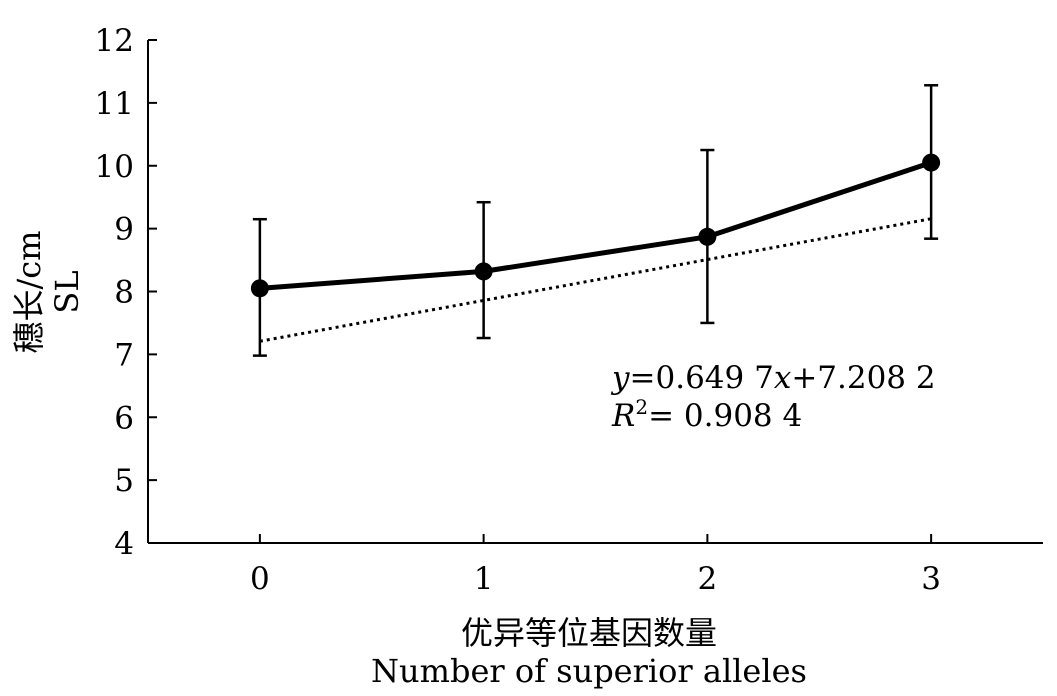 This screenshot has width=1057, height=696. What do you see at coordinates (124, 481) in the screenshot?
I see `y-tick-label: 5` at bounding box center [124, 481].